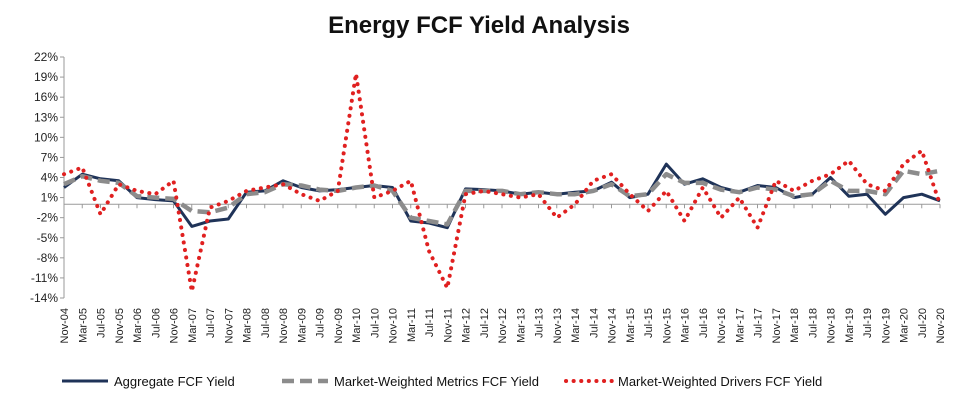 The height and width of the screenshot is (400, 958). Describe the element at coordinates (485, 323) in the screenshot. I see `x-tick-label: Jul-12` at that location.